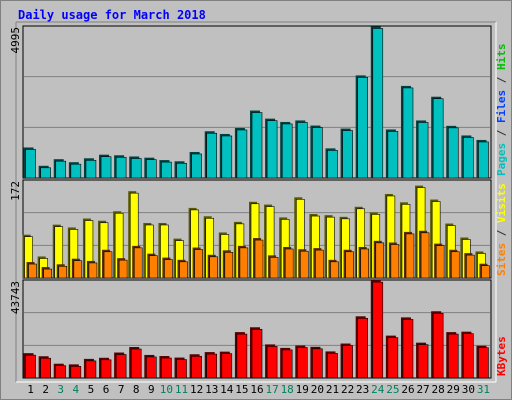  Describe the element at coordinates (332, 389) in the screenshot. I see `x-tick-label: 21` at that location.